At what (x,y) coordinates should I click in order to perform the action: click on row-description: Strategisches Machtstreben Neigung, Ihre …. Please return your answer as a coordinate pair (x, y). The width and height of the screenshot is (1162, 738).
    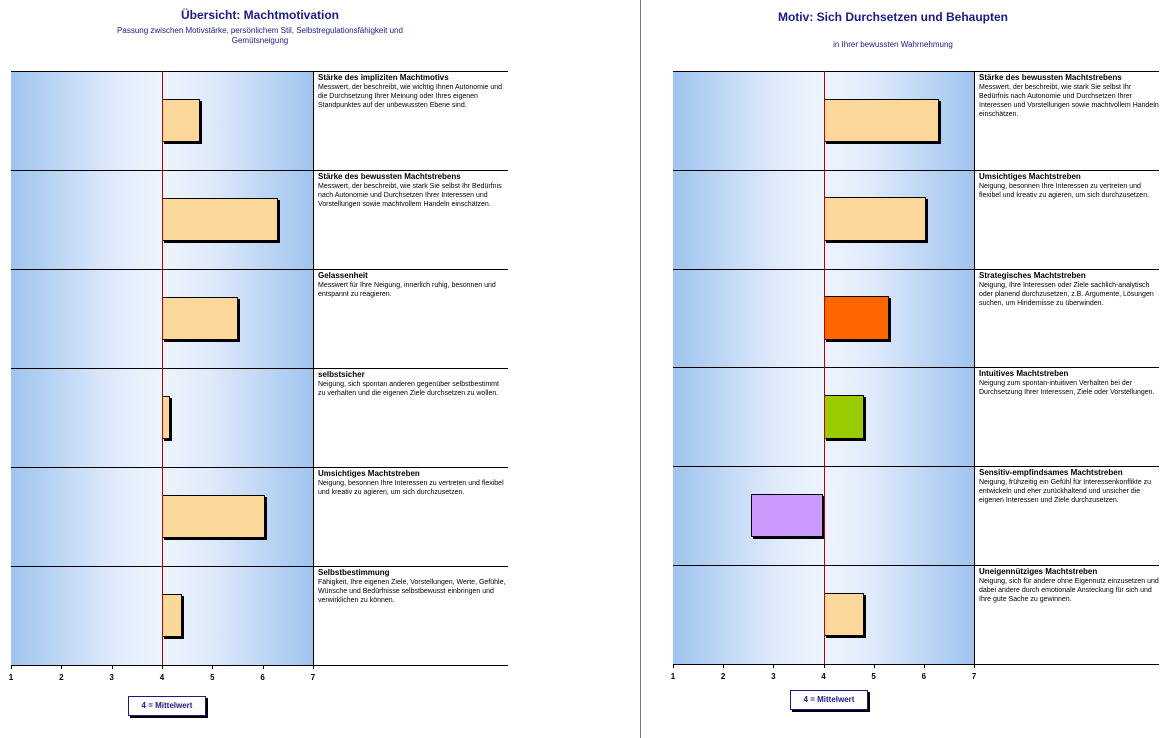
    Looking at the image, I should click on (1069, 289).